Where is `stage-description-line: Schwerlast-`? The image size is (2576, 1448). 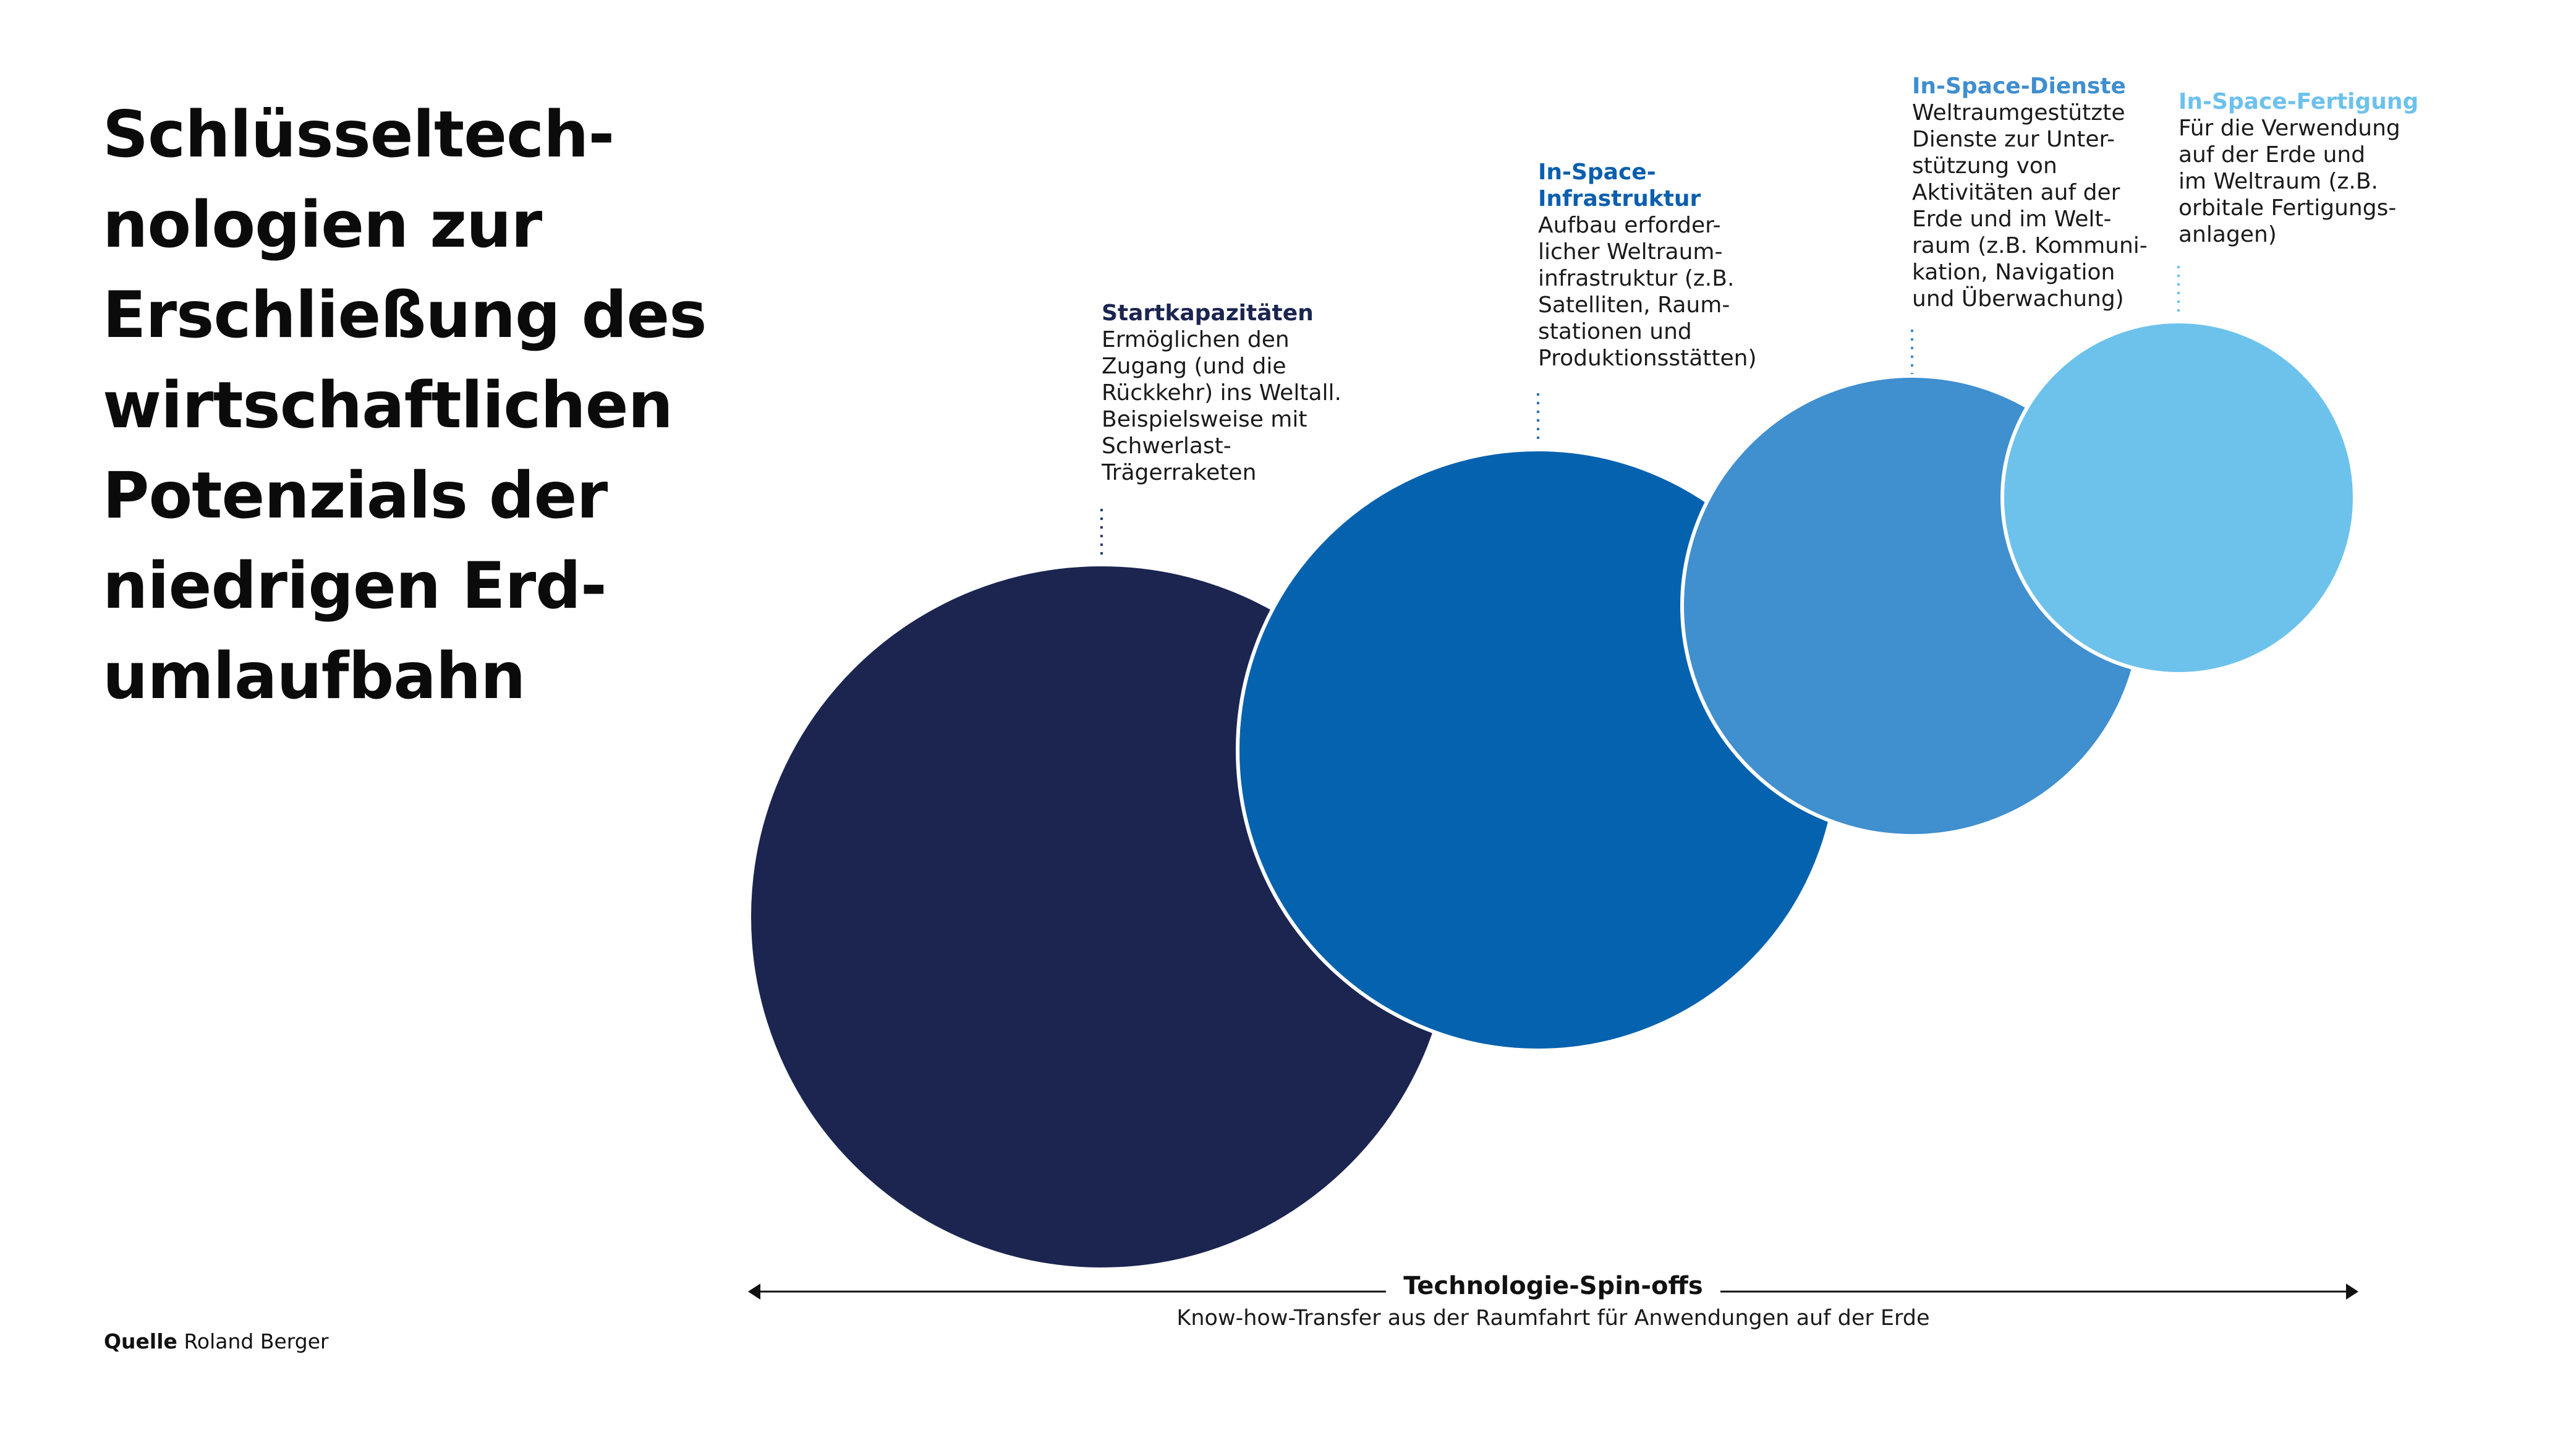 stage-description-line: Schwerlast- is located at coordinates (1166, 446).